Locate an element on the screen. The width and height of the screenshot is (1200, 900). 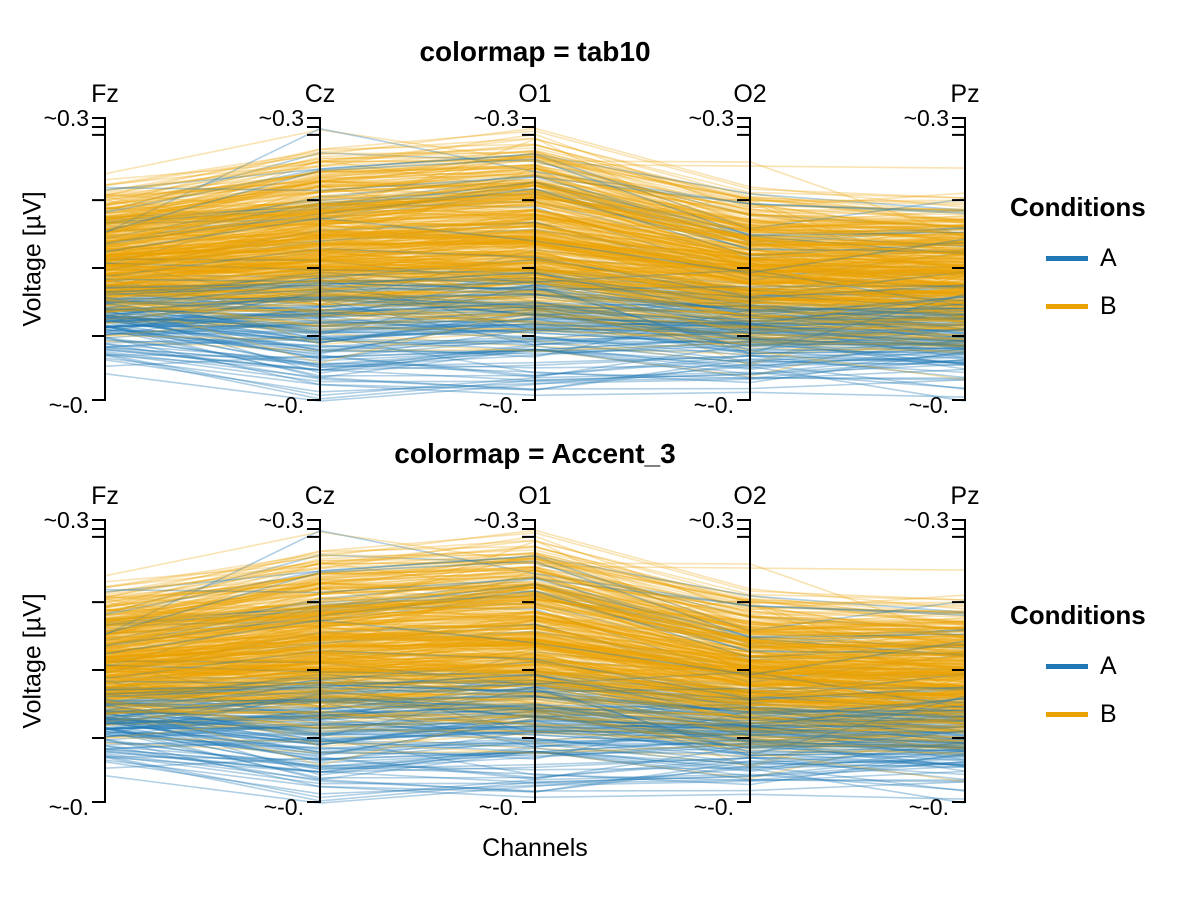
subplot1-title: colormap = tab10 is located at coordinates (535, 51).